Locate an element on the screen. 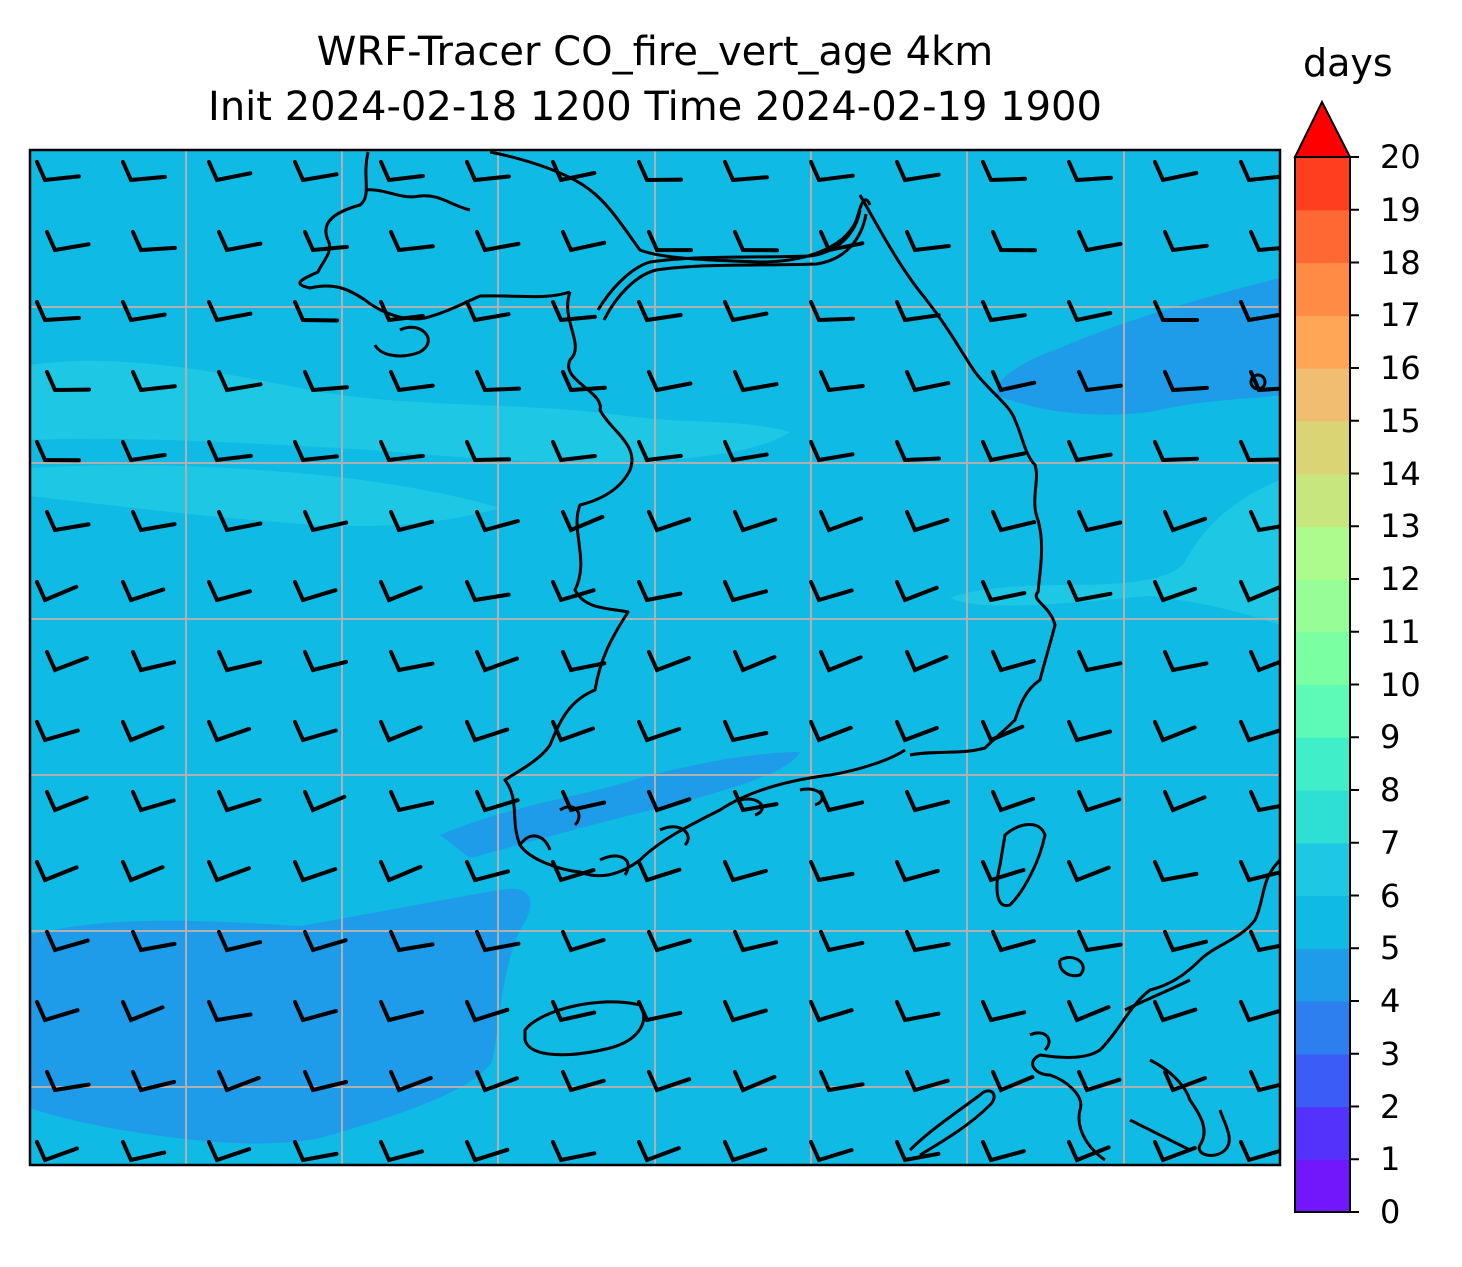  colorbar-tick-label: 13 is located at coordinates (1400, 526).